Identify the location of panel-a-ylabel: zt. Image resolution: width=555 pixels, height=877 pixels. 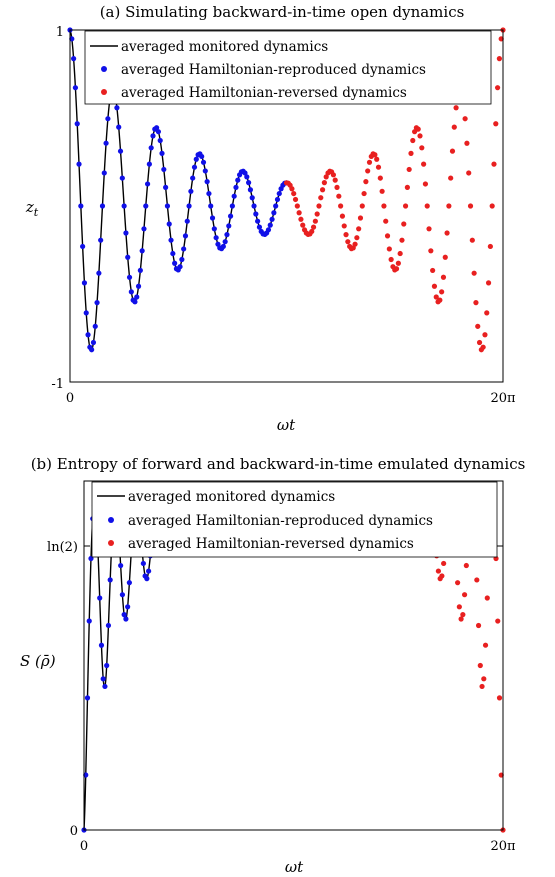
(32, 208).